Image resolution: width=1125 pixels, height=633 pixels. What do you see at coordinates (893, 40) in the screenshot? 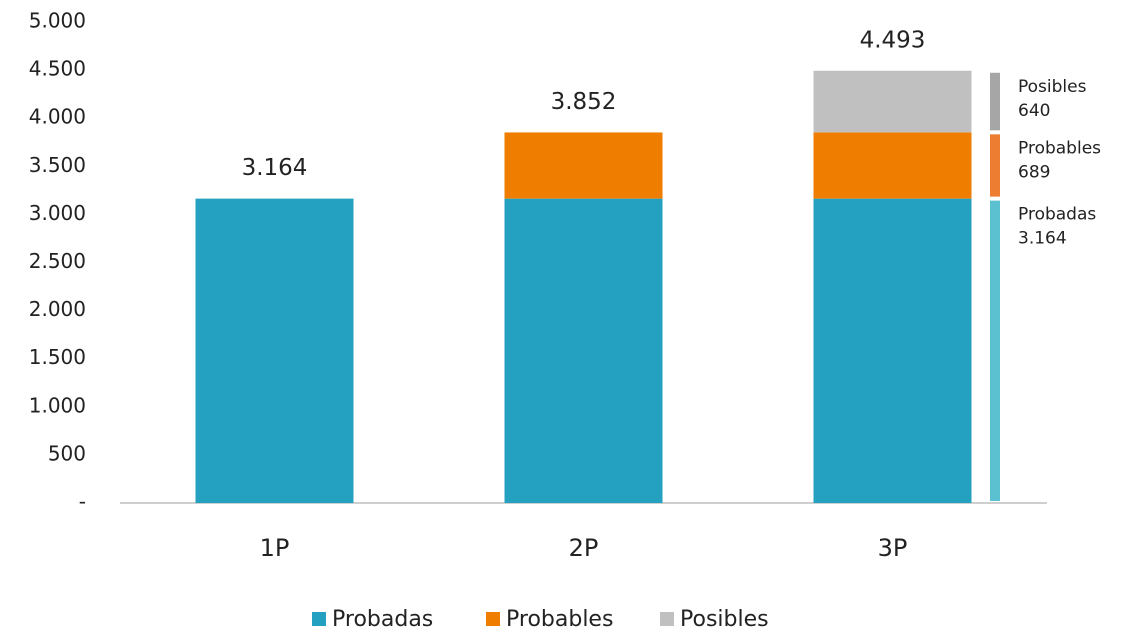
I see `total-label: 4.493` at bounding box center [893, 40].